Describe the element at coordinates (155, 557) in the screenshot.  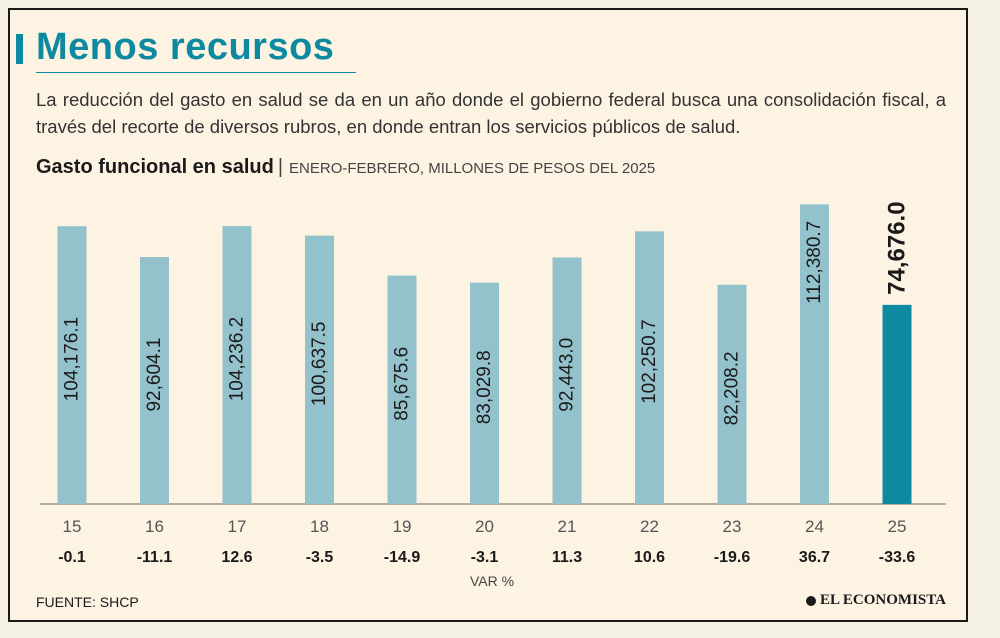
I see `var-pct-16: -11.1` at that location.